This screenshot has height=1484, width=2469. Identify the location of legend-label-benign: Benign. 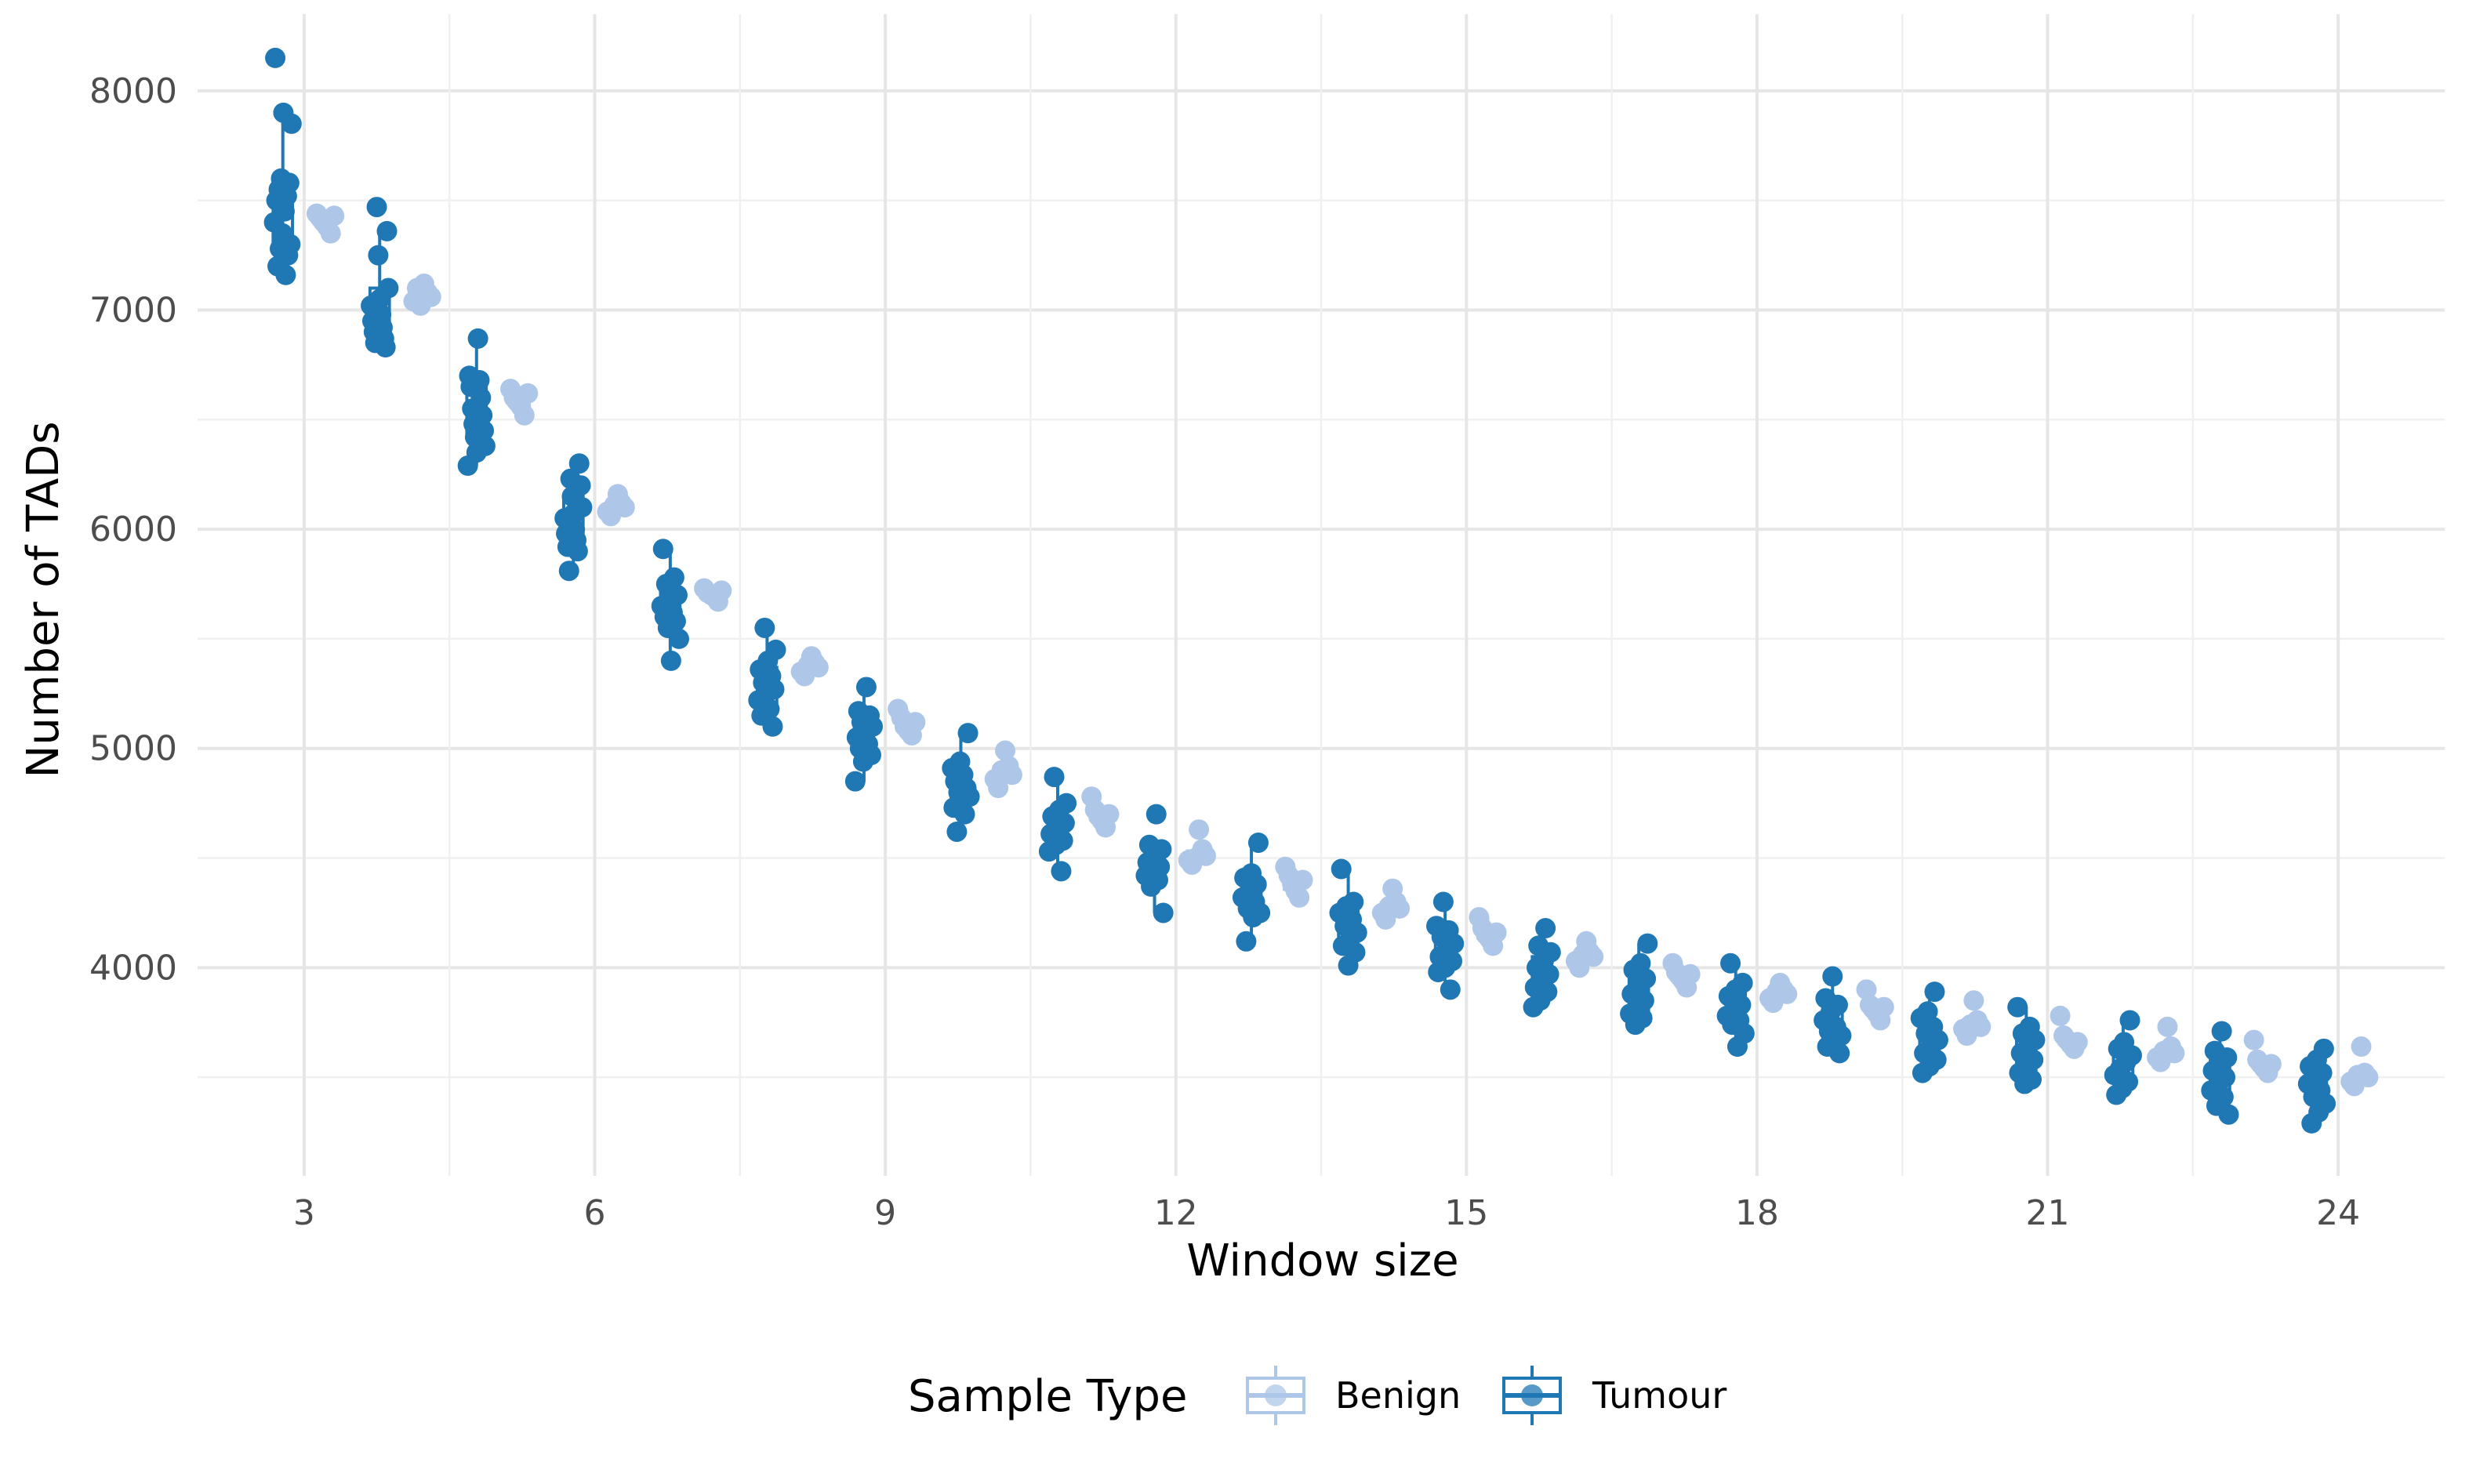
(1398, 1395).